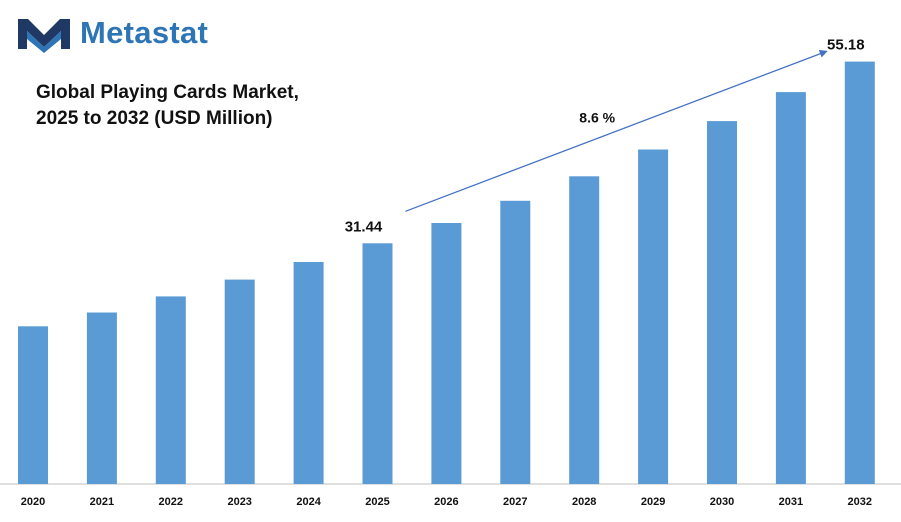 The height and width of the screenshot is (522, 901). Describe the element at coordinates (597, 118) in the screenshot. I see `growth-rate-label: 8.6 %` at that location.